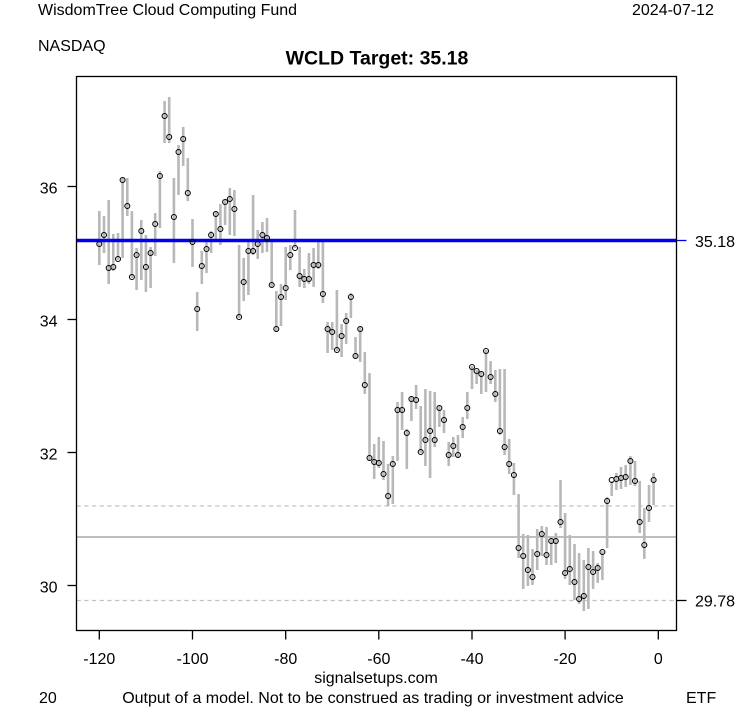 This screenshot has height=713, width=753. What do you see at coordinates (49, 322) in the screenshot?
I see `svg-text: 34` at bounding box center [49, 322].